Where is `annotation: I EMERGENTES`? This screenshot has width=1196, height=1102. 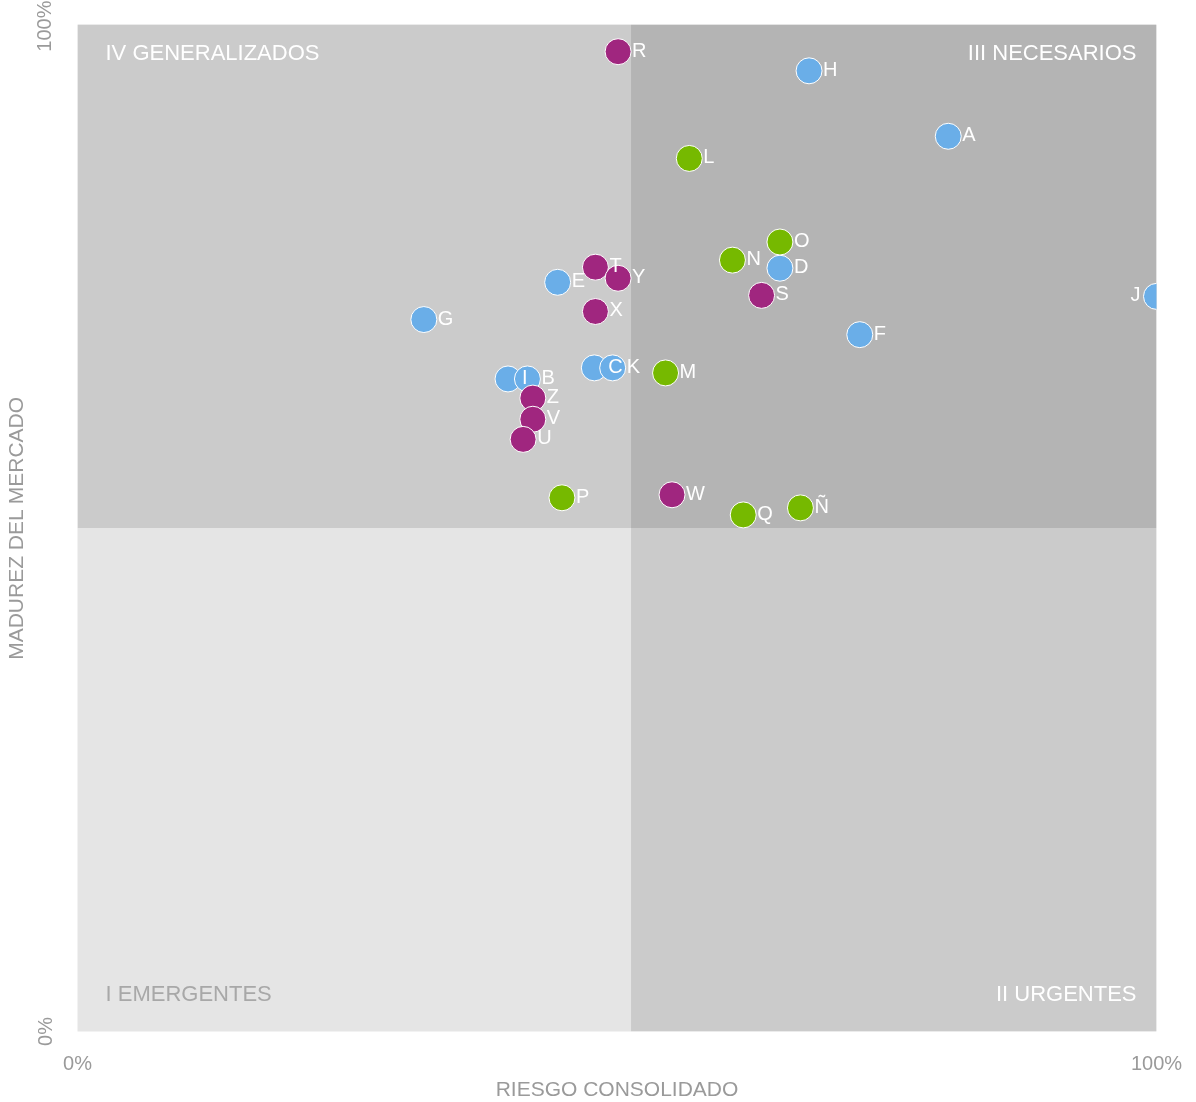
annotation: I EMERGENTES is located at coordinates (188, 993).